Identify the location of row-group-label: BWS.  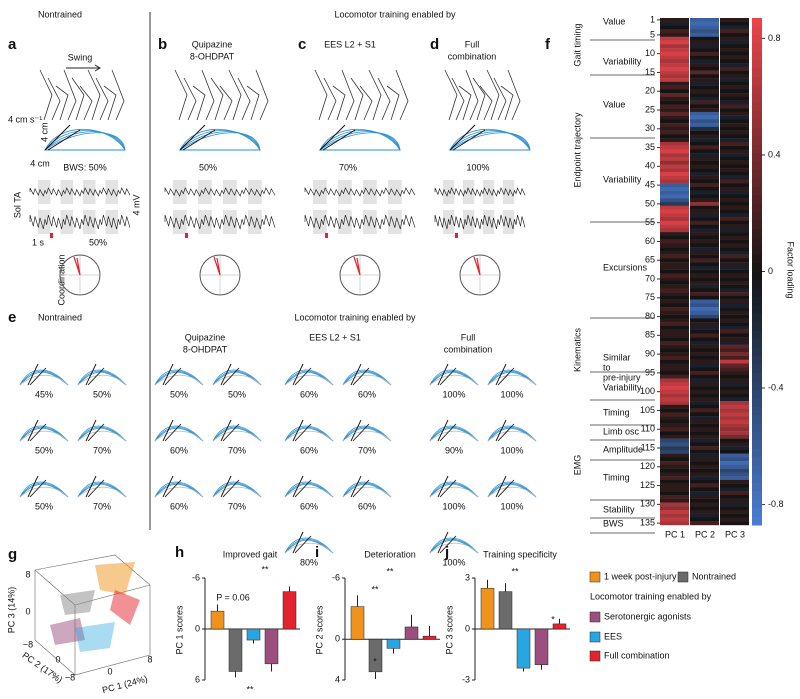
(613, 523).